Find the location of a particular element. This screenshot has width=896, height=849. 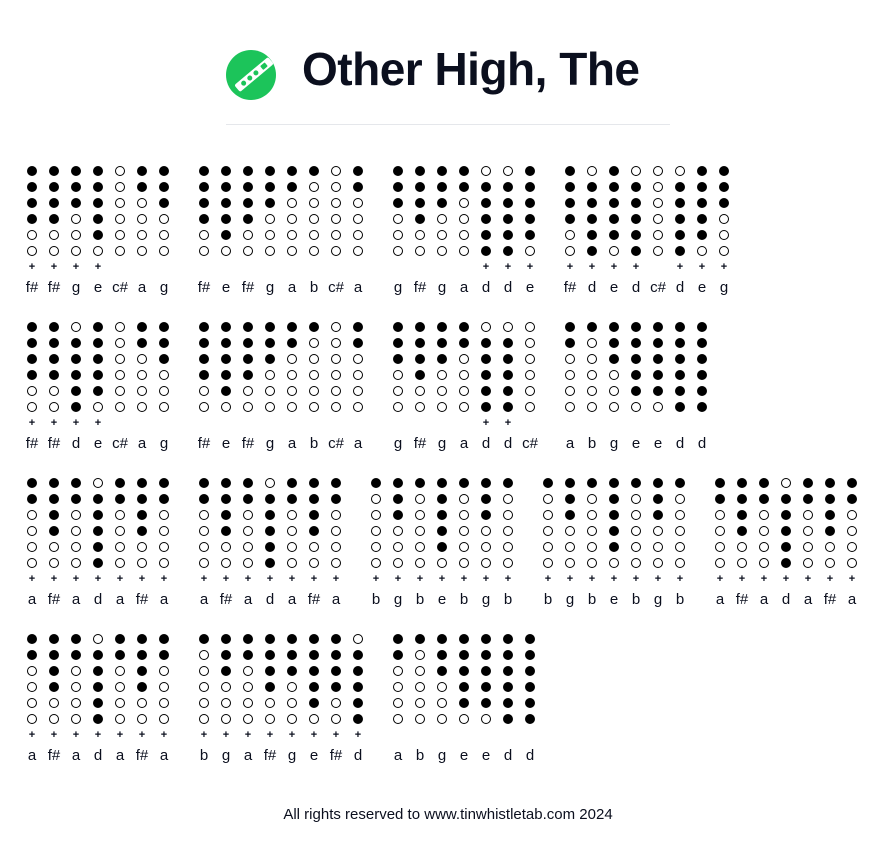

note-fingering: + g is located at coordinates (398, 554).